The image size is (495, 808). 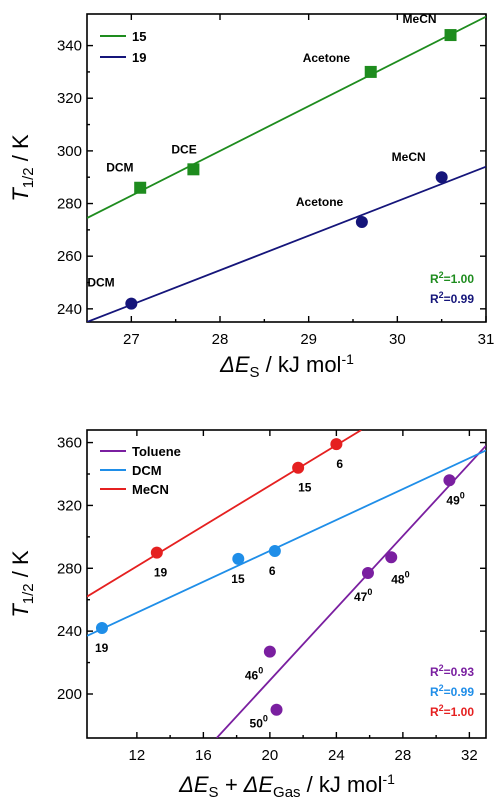 What do you see at coordinates (224, 514) in the screenshot?
I see `fit-line-mecn` at bounding box center [224, 514].